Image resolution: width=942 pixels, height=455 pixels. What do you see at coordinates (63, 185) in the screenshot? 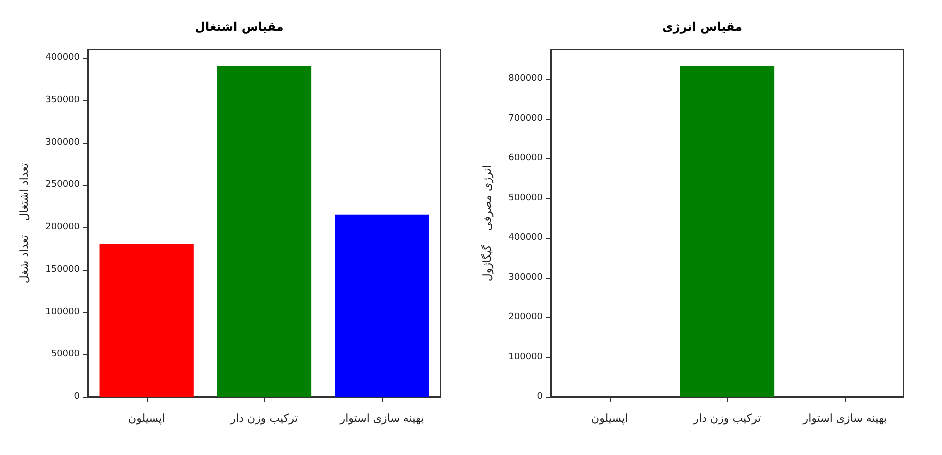
I see `y-tick-label: 250000` at bounding box center [63, 185].